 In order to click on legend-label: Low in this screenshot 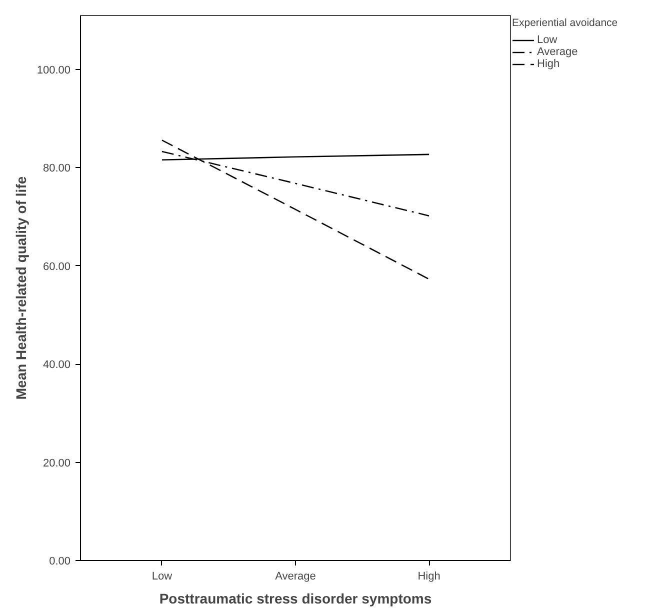, I will do `click(547, 40)`.